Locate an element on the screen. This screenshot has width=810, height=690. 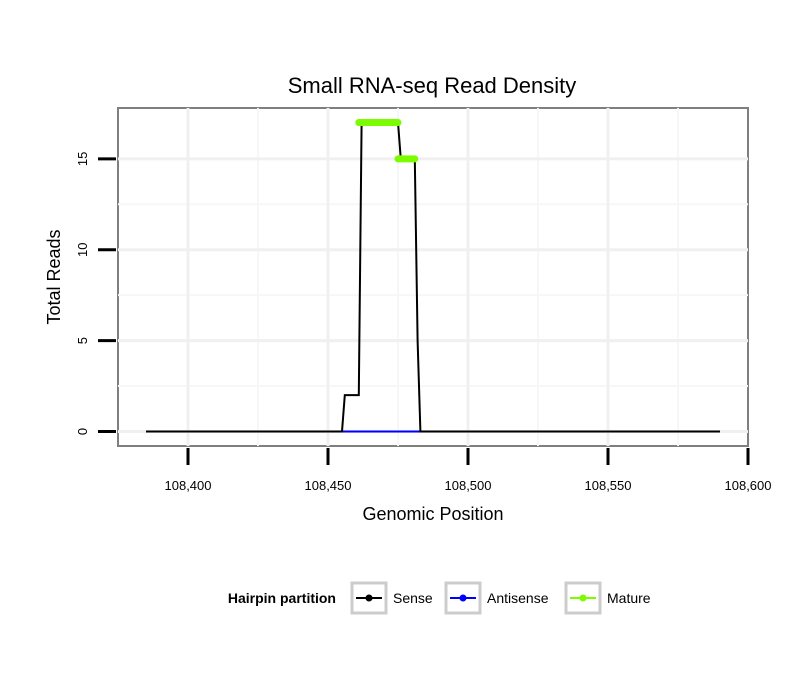
y-axis-label: Total Reads is located at coordinates (54, 276).